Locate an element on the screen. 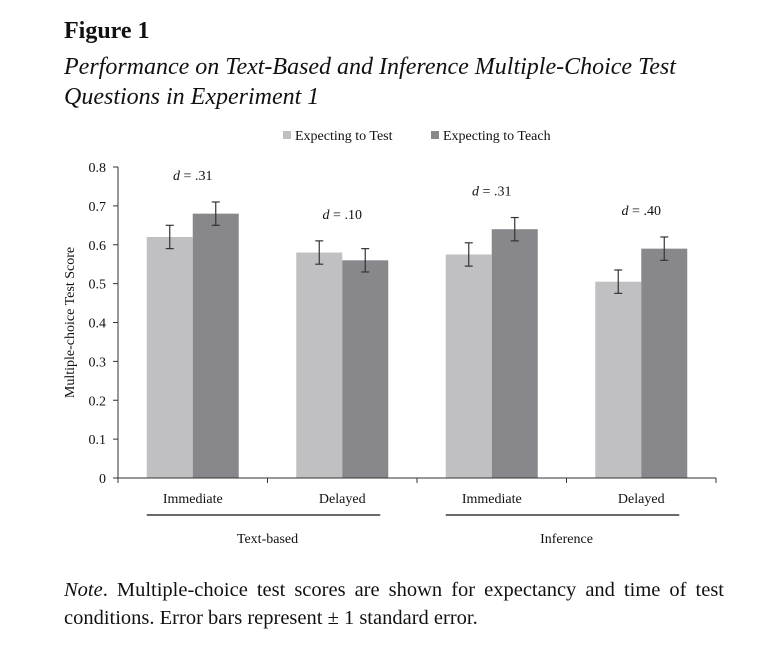 The image size is (770, 655). group-label: Text-based is located at coordinates (267, 539).